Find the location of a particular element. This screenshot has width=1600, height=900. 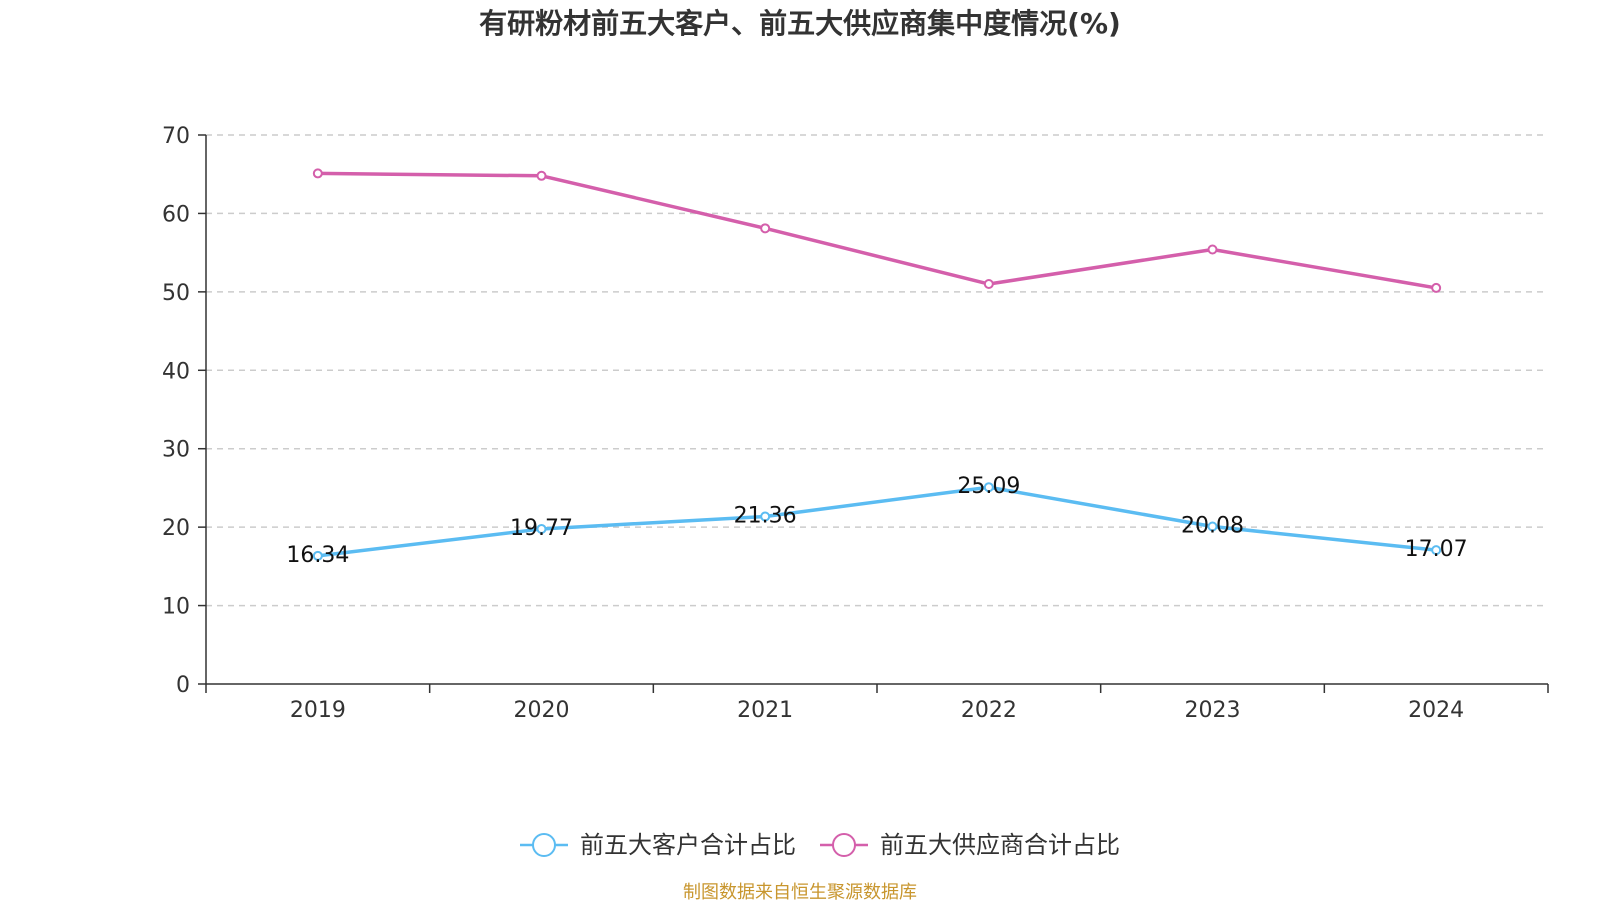

data-labels: 16.34 19.77 21.36 25.09 20.08 17.07 is located at coordinates (876, 521).